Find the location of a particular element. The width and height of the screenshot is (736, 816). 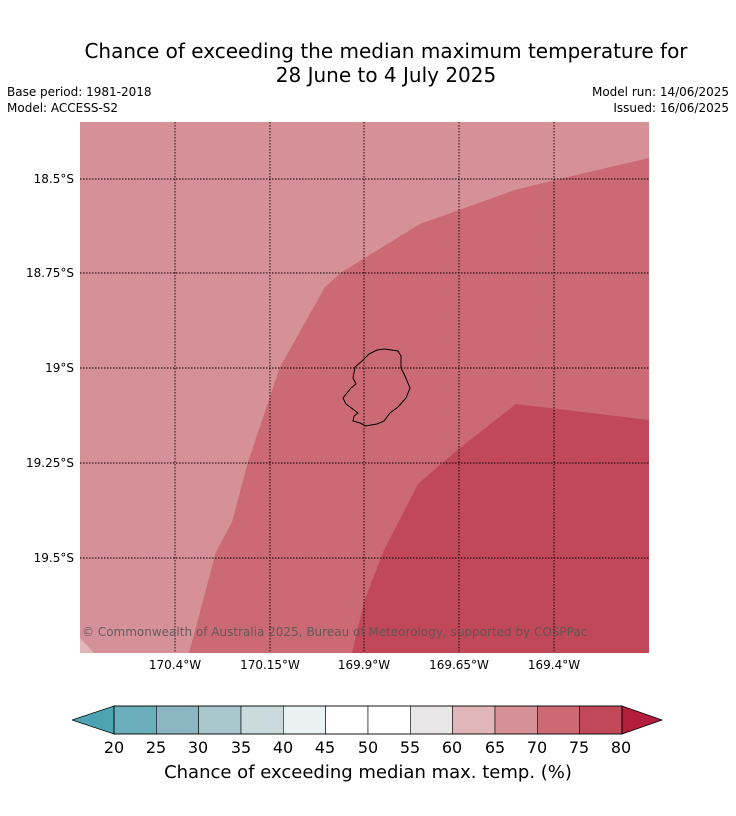

model-text: Model: ACCESS-S2 is located at coordinates (63, 108).